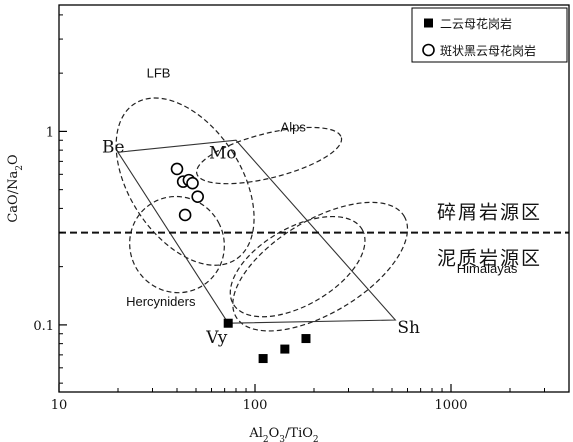 The image size is (573, 442). Describe the element at coordinates (488, 50) in the screenshot. I see `legend-label-1: 斑状黑云母花岗岩` at that location.